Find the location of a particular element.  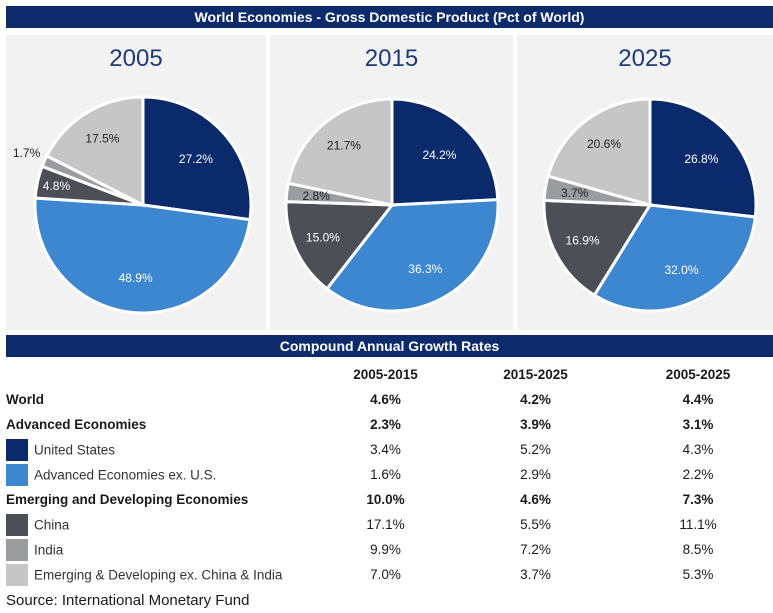

row-label: United States is located at coordinates (75, 449).